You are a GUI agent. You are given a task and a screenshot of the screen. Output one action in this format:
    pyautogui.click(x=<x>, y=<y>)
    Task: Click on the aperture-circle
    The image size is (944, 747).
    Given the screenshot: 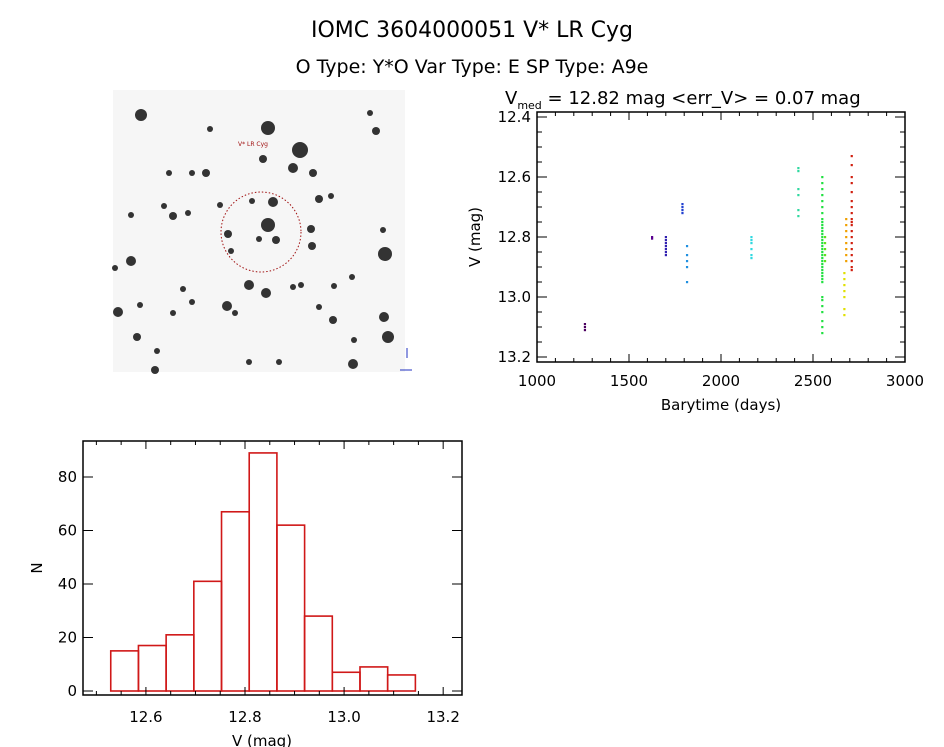 What is the action you would take?
    pyautogui.click(x=261, y=232)
    